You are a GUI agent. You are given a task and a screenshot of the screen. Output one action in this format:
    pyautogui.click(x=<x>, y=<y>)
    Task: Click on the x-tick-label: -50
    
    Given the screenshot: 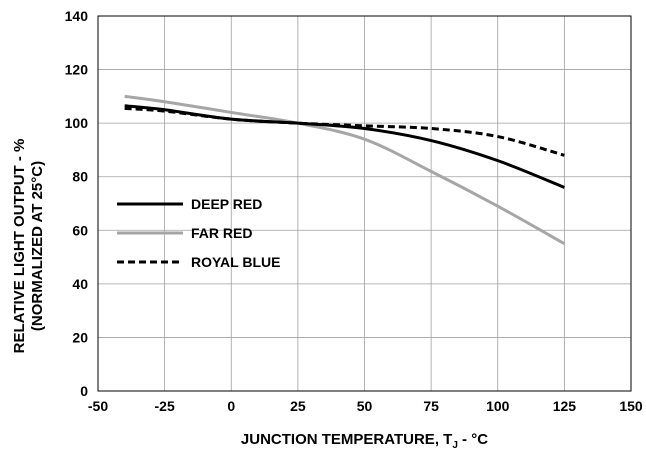 What is the action you would take?
    pyautogui.click(x=98, y=406)
    